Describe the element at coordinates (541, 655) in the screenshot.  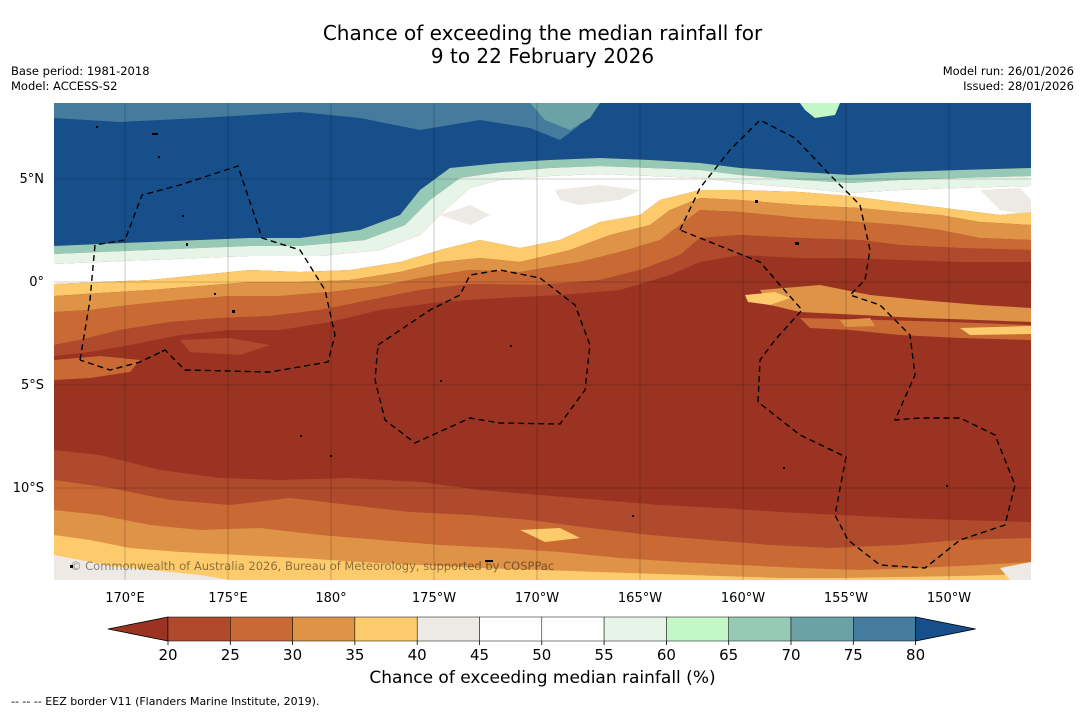
I see `colorbar-tick-label: 50` at that location.